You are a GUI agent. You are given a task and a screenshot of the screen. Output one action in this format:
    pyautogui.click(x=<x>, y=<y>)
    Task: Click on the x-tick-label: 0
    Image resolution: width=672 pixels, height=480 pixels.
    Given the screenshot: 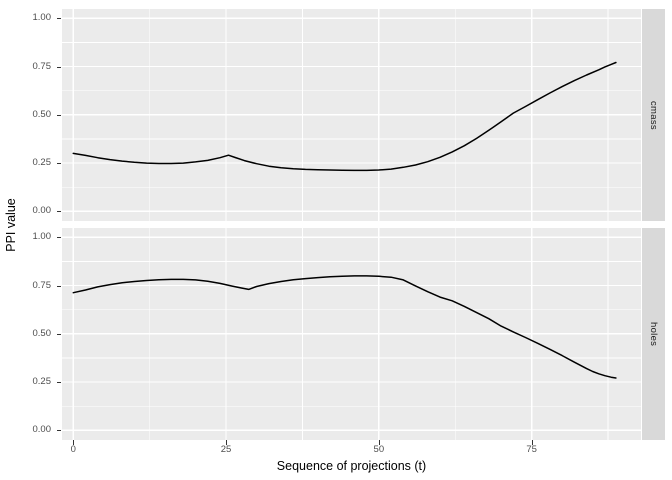 What is the action you would take?
    pyautogui.click(x=73, y=449)
    